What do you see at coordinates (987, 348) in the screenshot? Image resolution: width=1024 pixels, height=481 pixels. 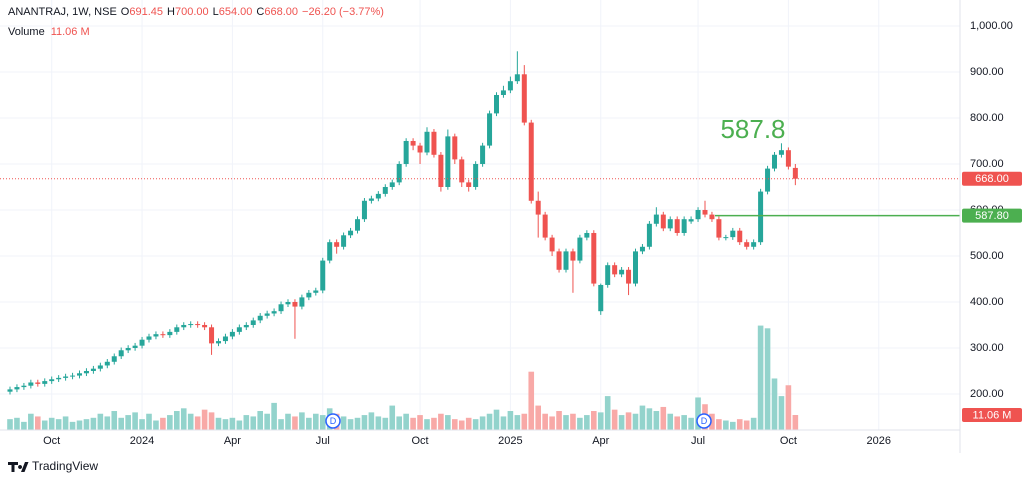 I see `y-tick-label: 300.00` at bounding box center [987, 348].